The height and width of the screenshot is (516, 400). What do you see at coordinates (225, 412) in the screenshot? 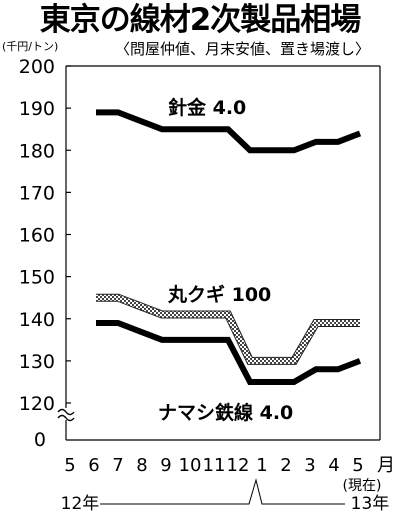
I see `series-label-2: ナマシ鉄線 4.0` at bounding box center [225, 412].